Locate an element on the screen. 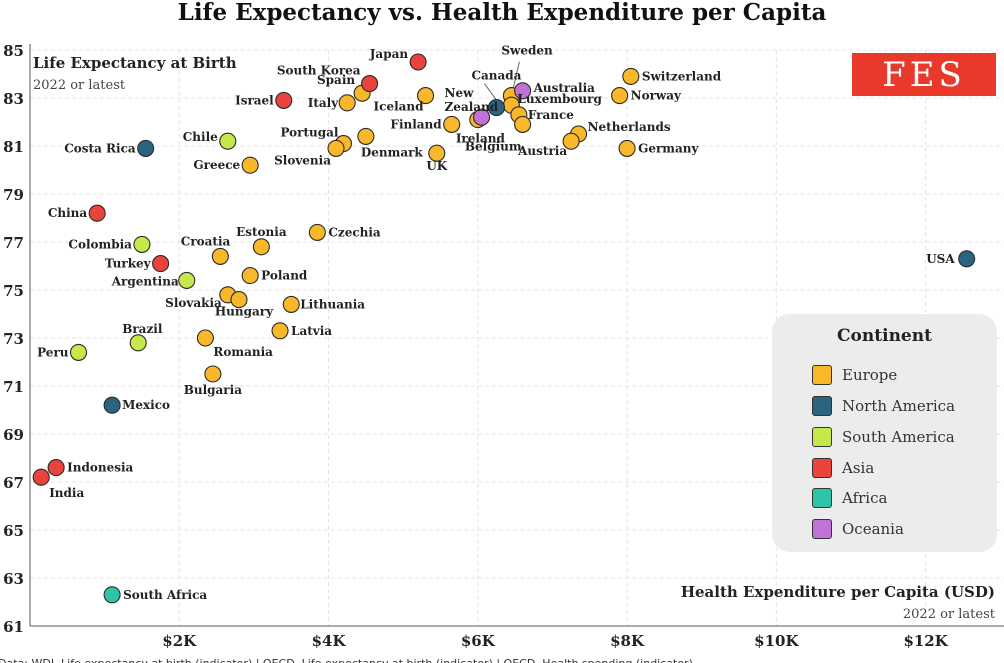 This screenshot has width=1004, height=663. point-label-line-ireland-0: Ireland is located at coordinates (481, 139).